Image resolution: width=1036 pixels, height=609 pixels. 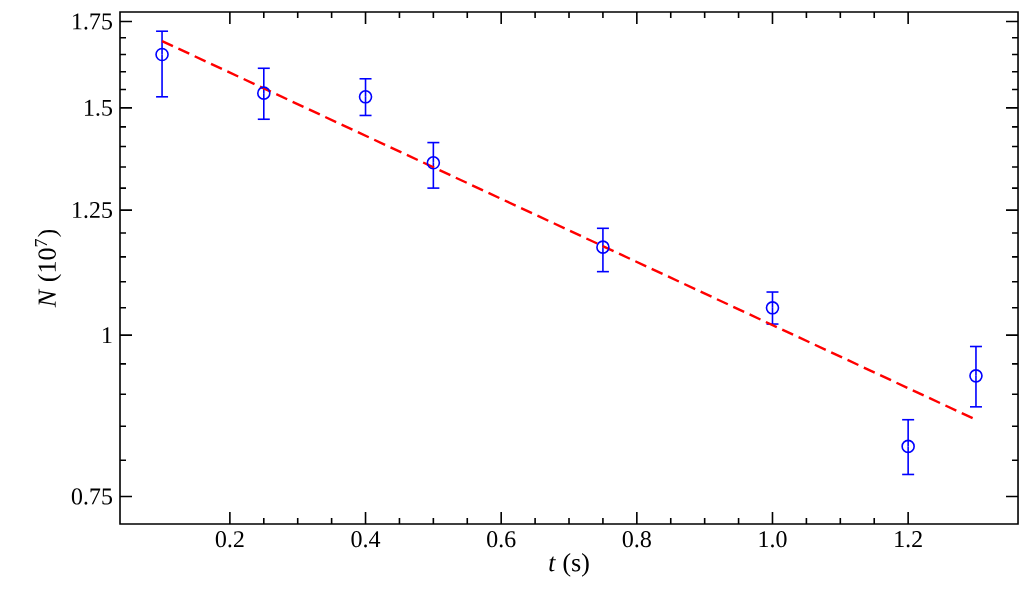 What do you see at coordinates (93, 210) in the screenshot?
I see `y-tick-label: 1.25` at bounding box center [93, 210].